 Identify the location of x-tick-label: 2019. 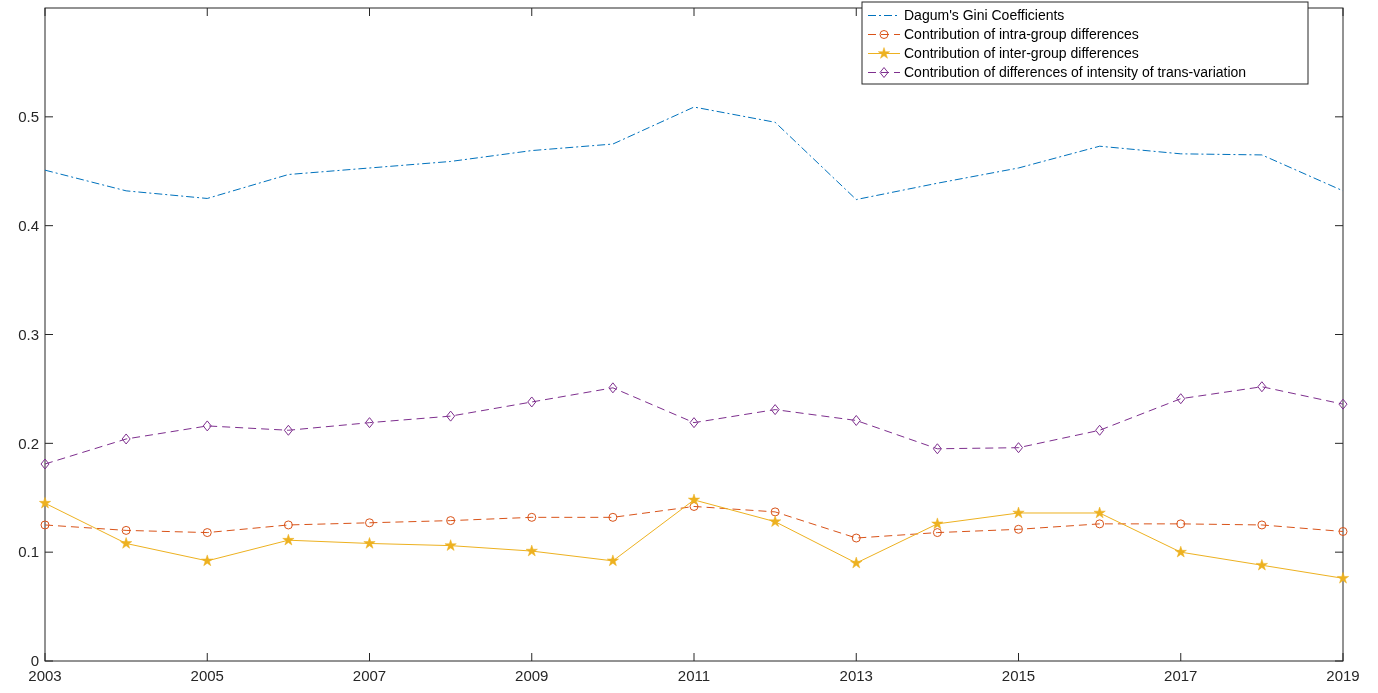
(1343, 675).